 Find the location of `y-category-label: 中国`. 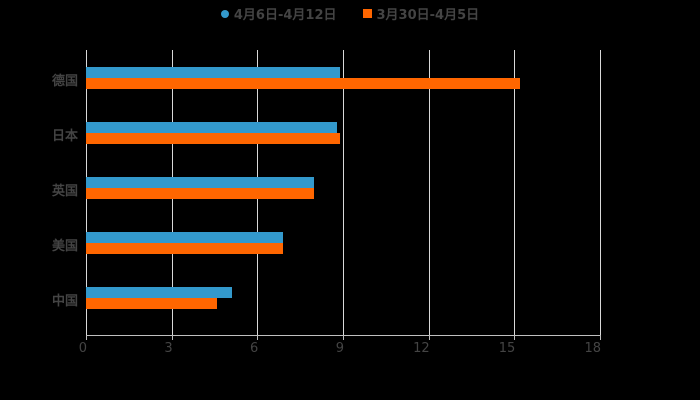

y-category-label: 中国 is located at coordinates (64, 301).